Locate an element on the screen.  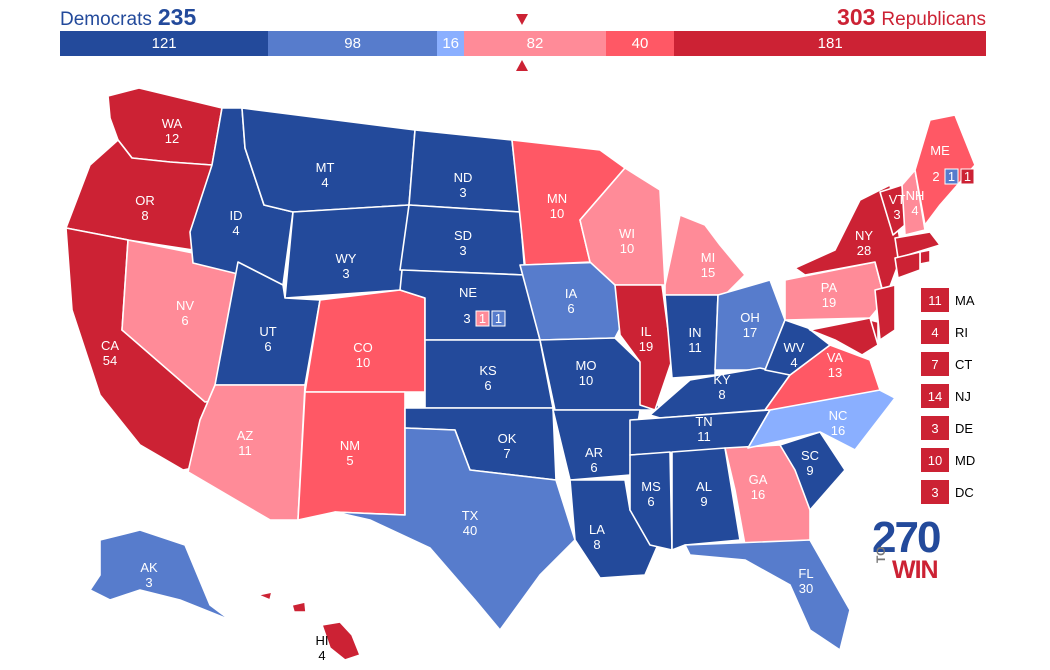
bar-segment-likely-dem: 98 is located at coordinates (352, 43).